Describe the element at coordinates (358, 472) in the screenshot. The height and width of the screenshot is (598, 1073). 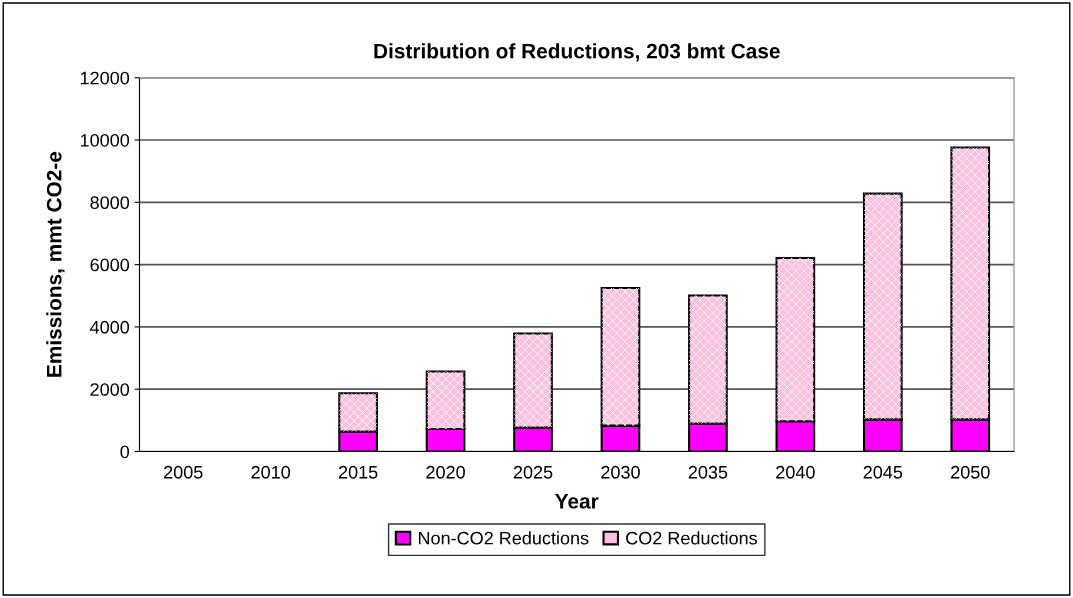
I see `x-tick-label: 2015` at that location.